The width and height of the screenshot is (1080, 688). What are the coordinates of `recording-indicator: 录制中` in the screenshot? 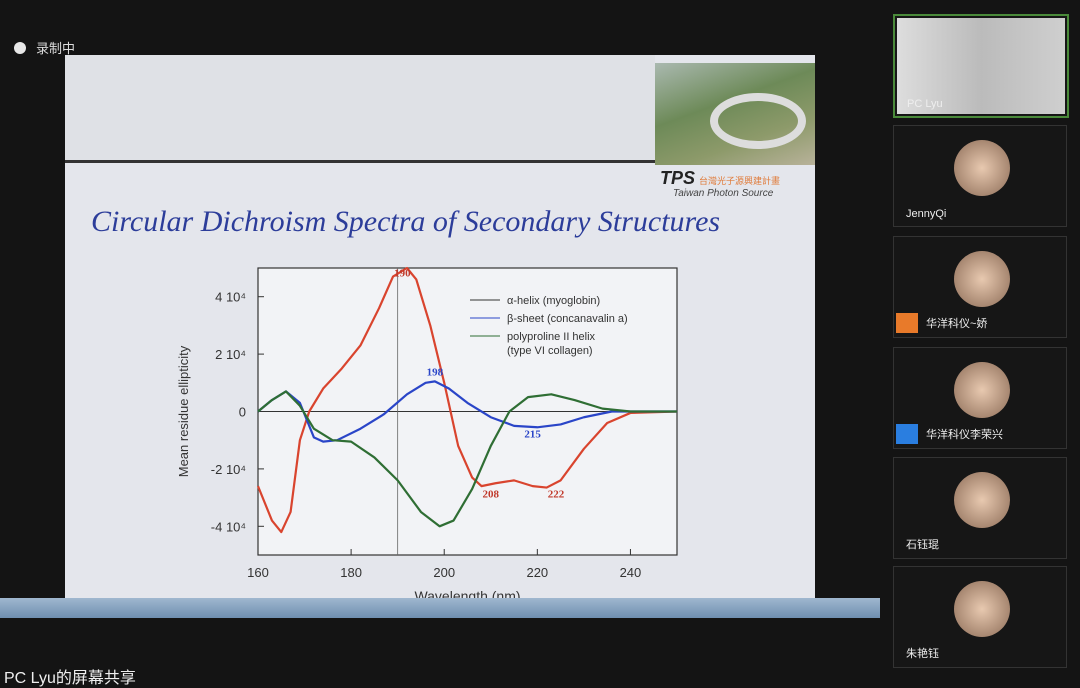 It's located at (44, 47).